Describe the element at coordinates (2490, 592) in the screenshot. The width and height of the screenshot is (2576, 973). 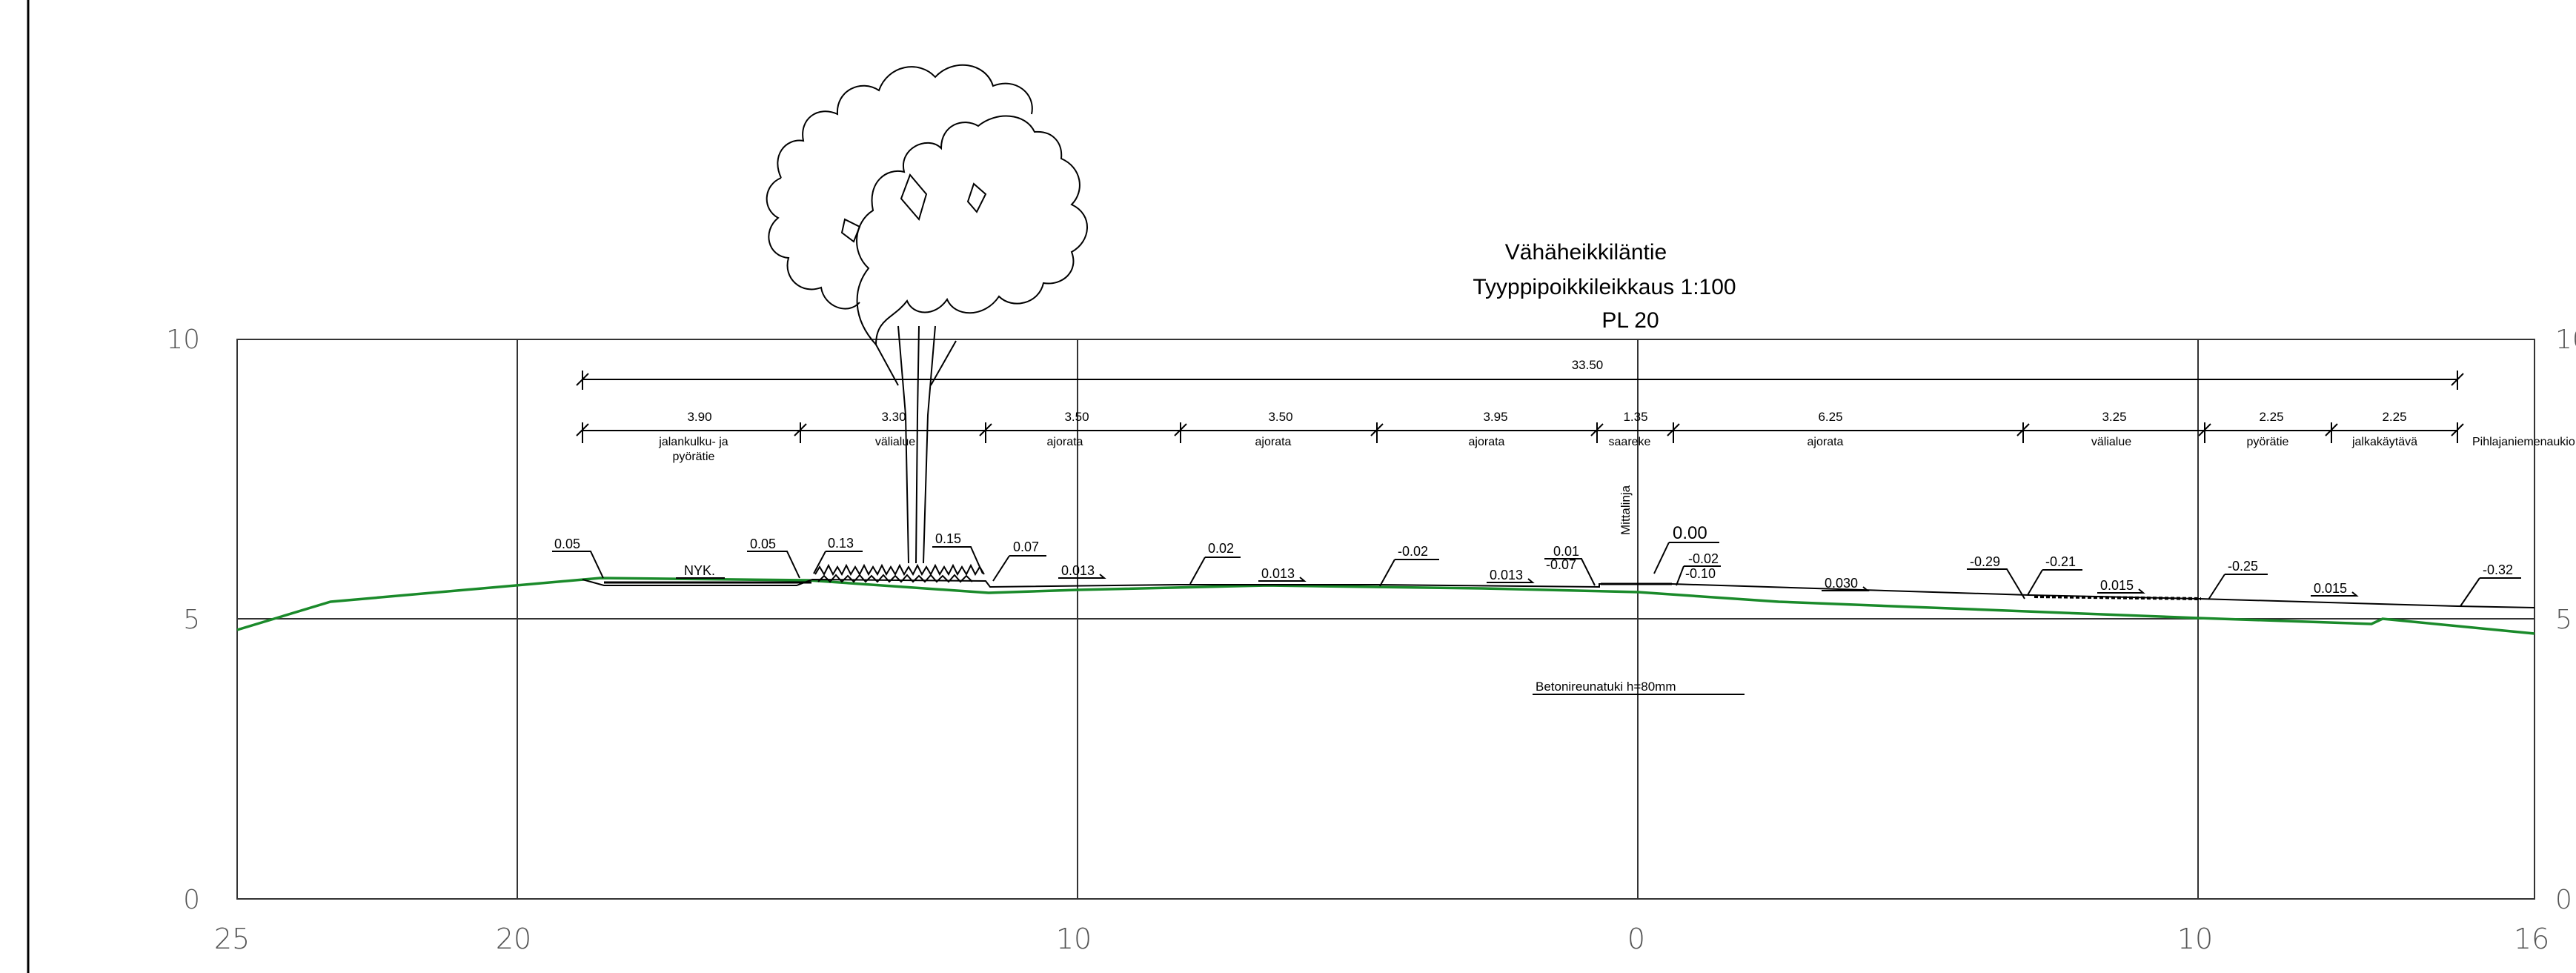
I see `level-21-leader` at that location.